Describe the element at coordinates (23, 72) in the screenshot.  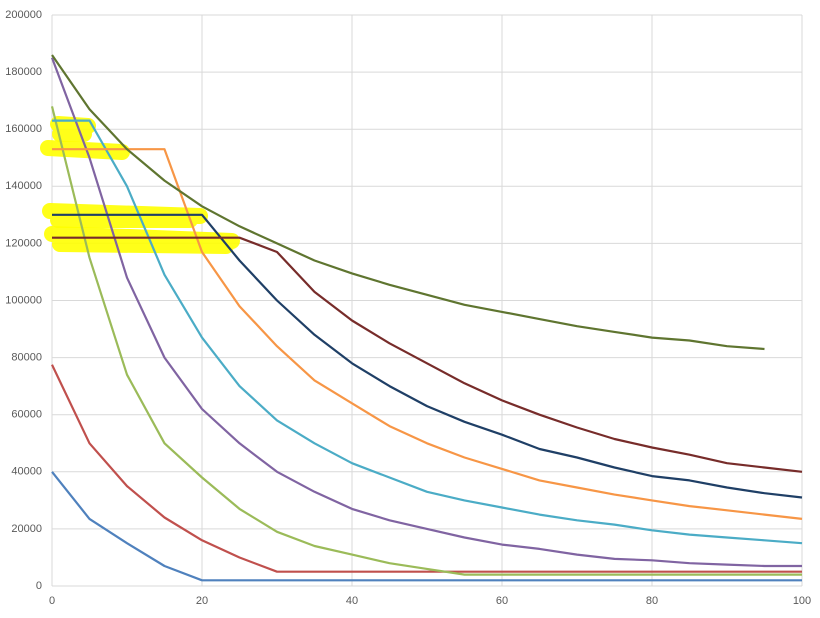
I see `y-tick-label: 180000` at that location.